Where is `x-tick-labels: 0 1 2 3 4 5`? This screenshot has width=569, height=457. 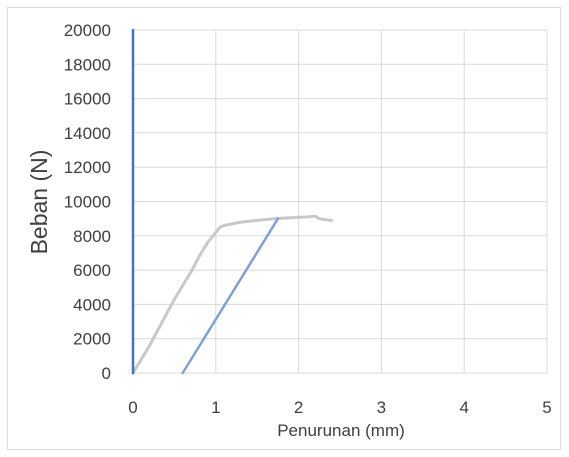
x-tick-labels: 0 1 2 3 4 5 is located at coordinates (339, 407).